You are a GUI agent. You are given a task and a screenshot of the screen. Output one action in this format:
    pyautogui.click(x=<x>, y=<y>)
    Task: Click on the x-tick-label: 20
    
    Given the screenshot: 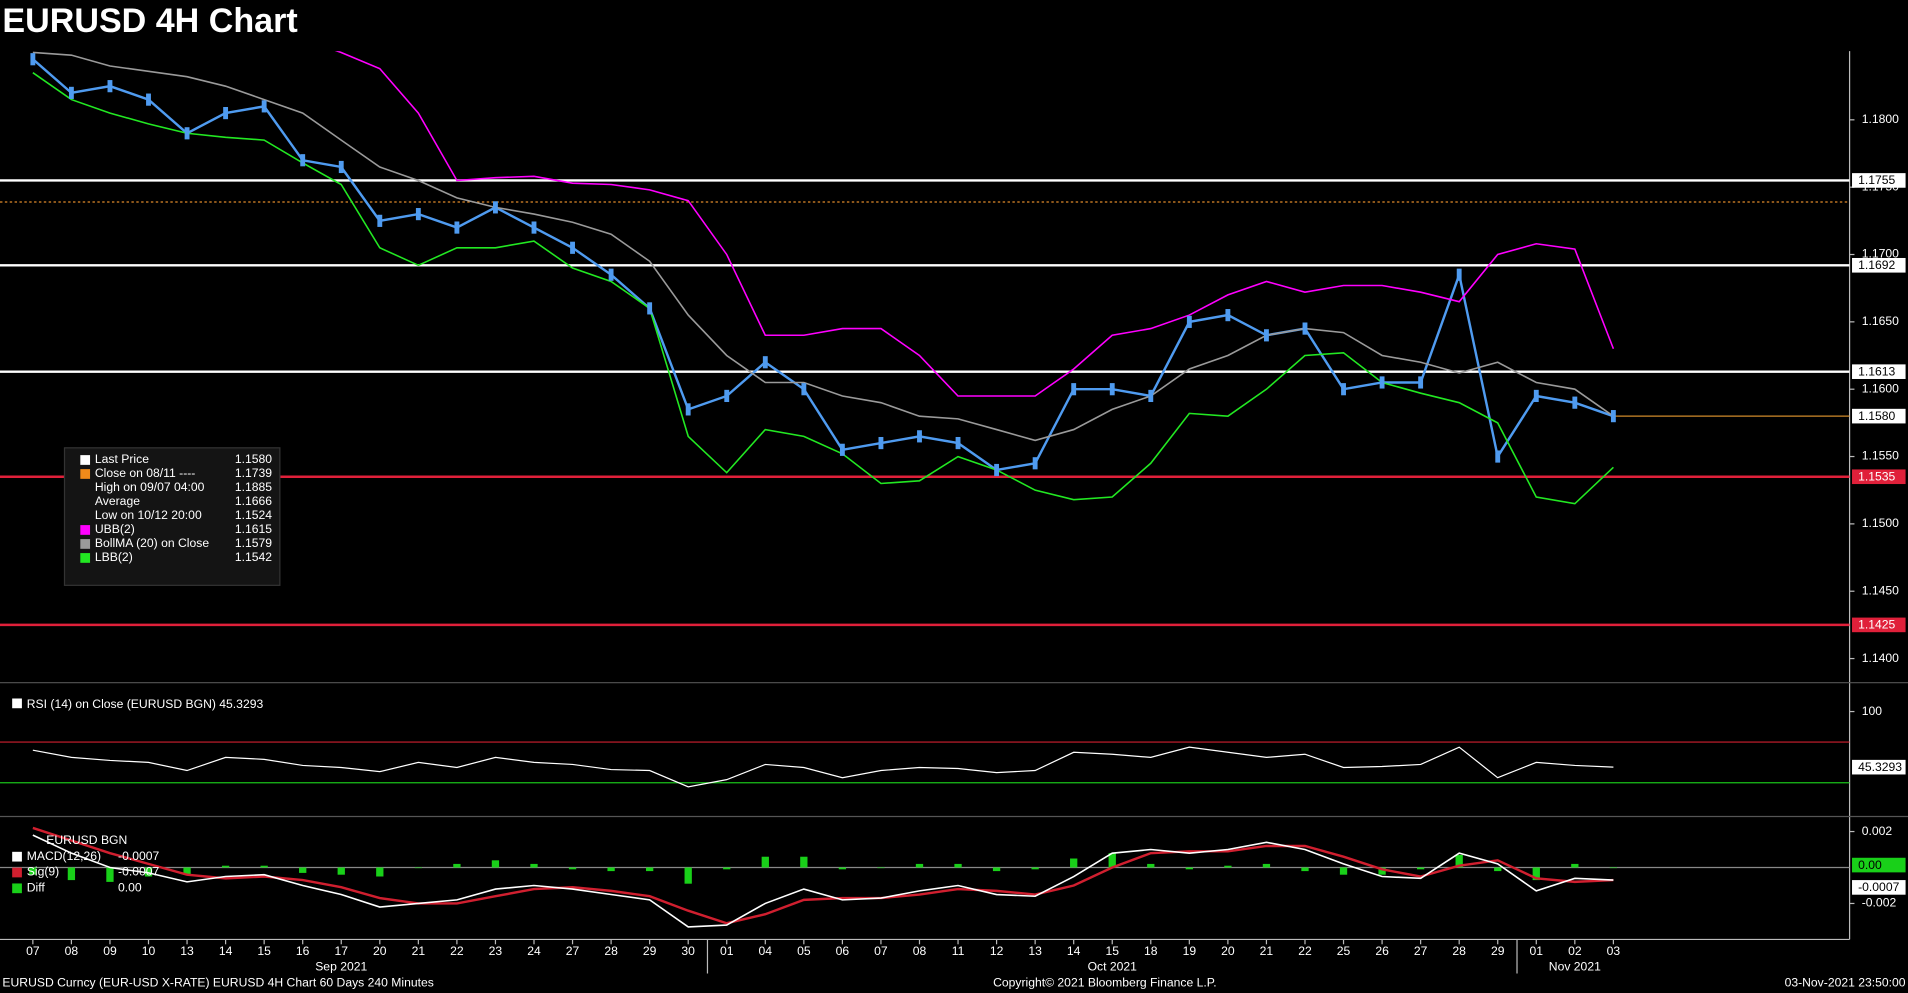 What is the action you would take?
    pyautogui.click(x=380, y=951)
    